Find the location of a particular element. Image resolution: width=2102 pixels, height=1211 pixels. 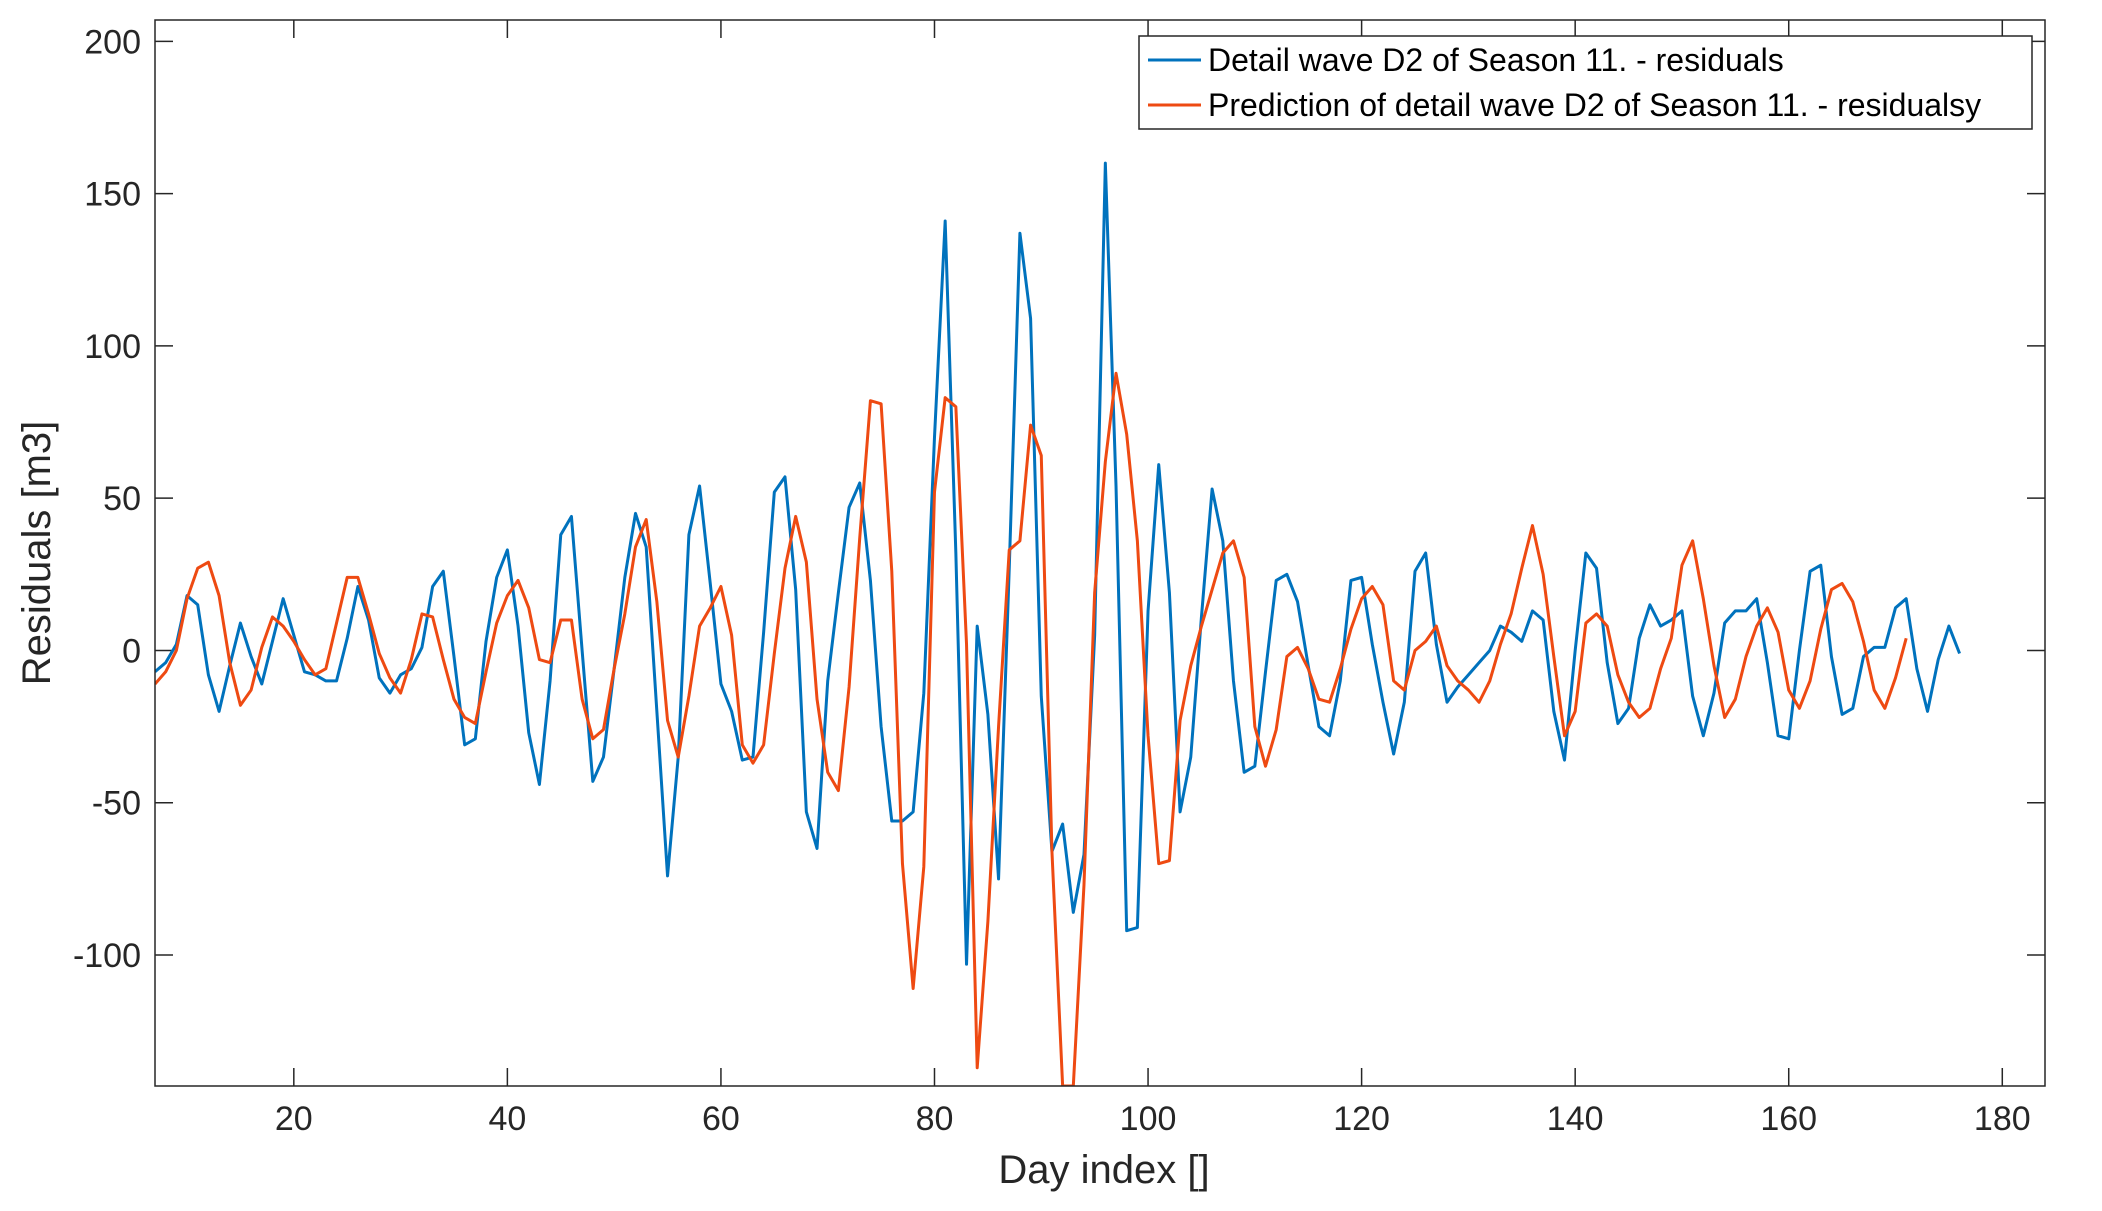

y-tick-label: 0 is located at coordinates (131, 651).